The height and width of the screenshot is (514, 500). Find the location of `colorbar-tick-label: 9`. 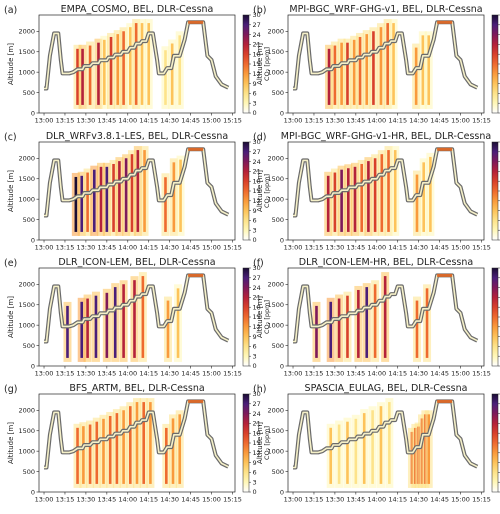

colorbar-tick-label: 9 is located at coordinates (255, 463).